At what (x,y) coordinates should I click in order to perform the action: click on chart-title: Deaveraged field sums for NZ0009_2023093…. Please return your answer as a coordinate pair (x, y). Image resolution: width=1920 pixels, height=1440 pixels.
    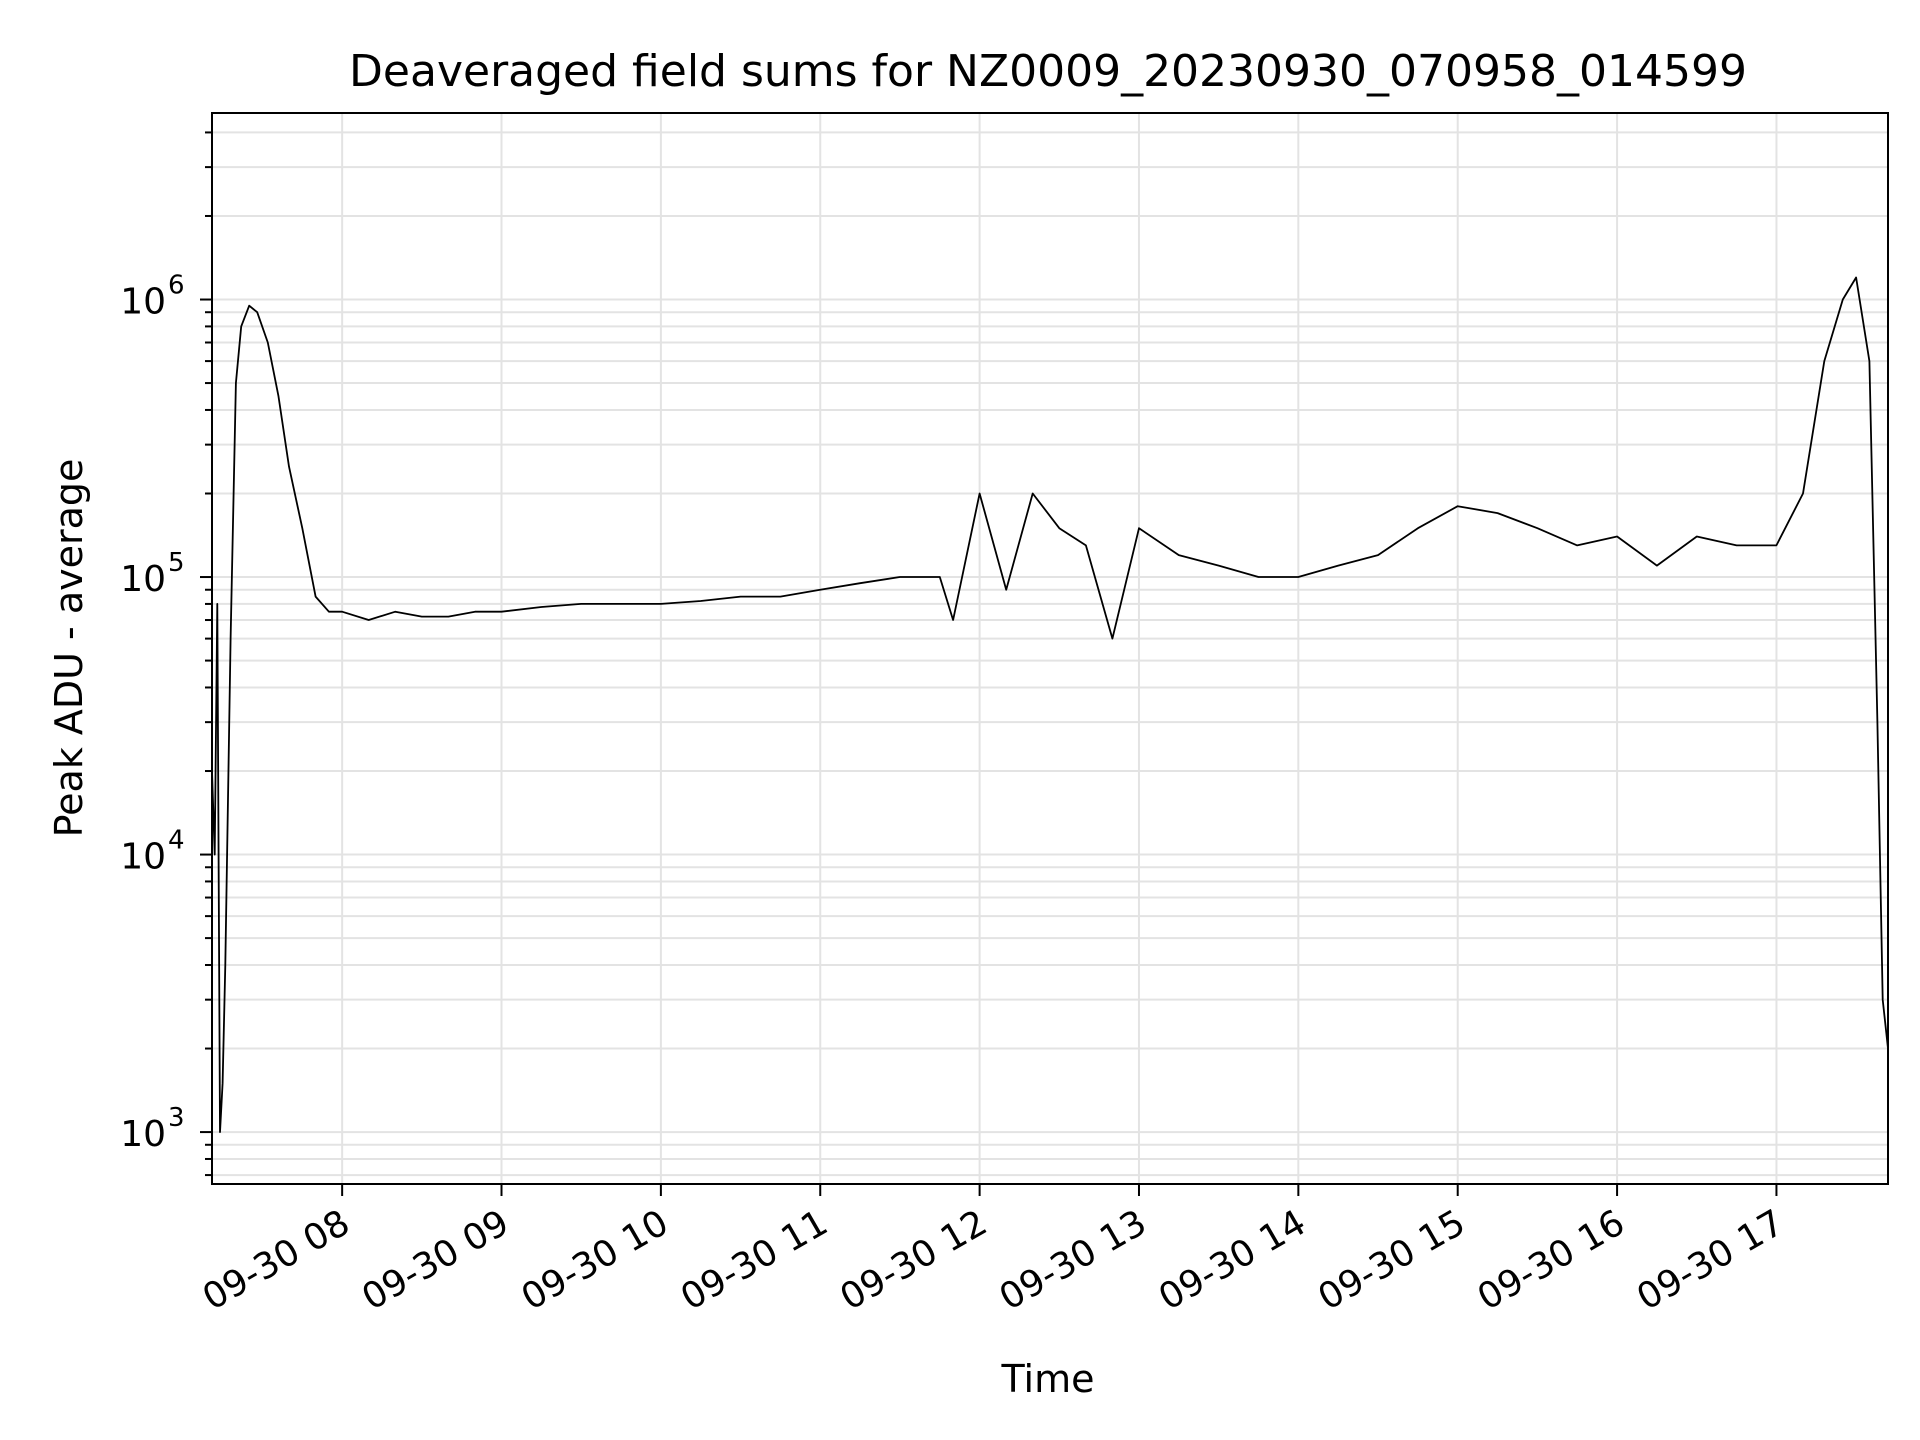
    Looking at the image, I should click on (1048, 71).